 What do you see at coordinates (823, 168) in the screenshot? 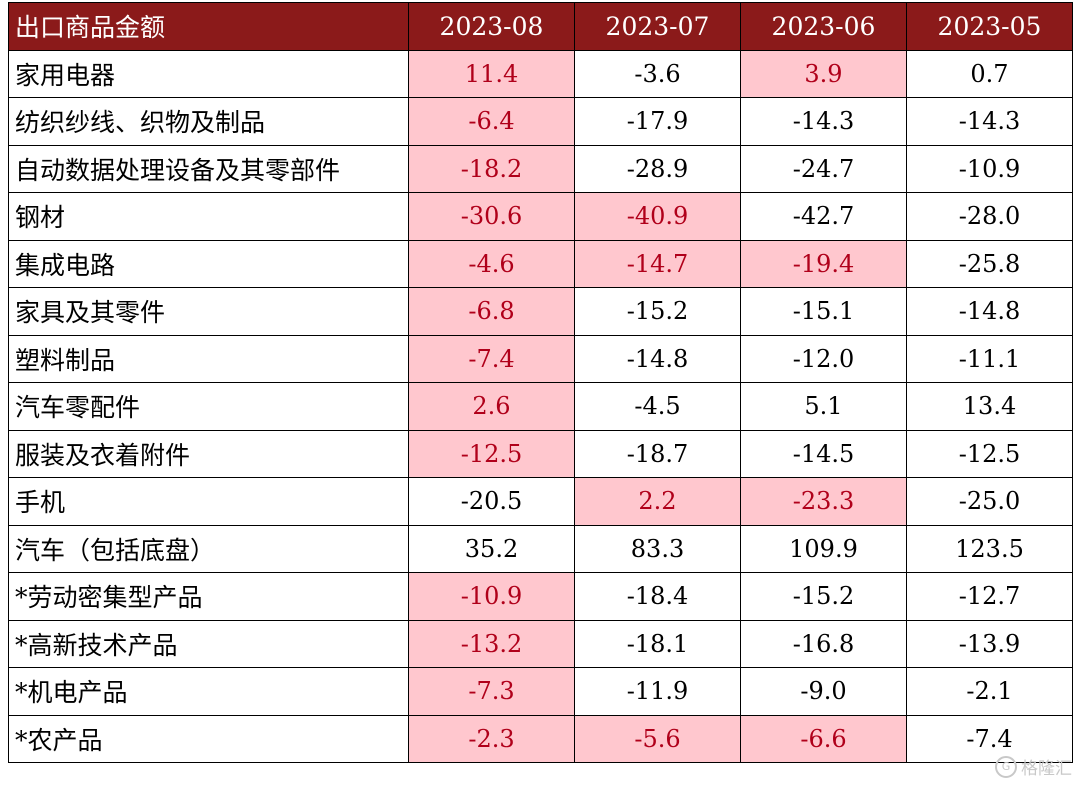
I see `value-cell: -24.7` at bounding box center [823, 168].